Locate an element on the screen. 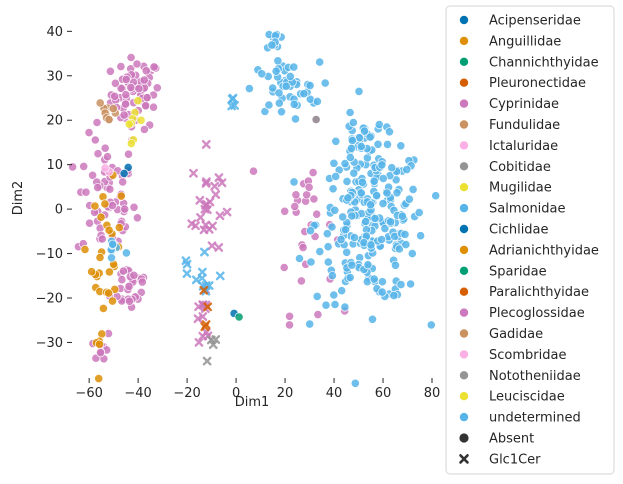 This screenshot has height=484, width=623. legend-label: Glc1Cer is located at coordinates (515, 459).